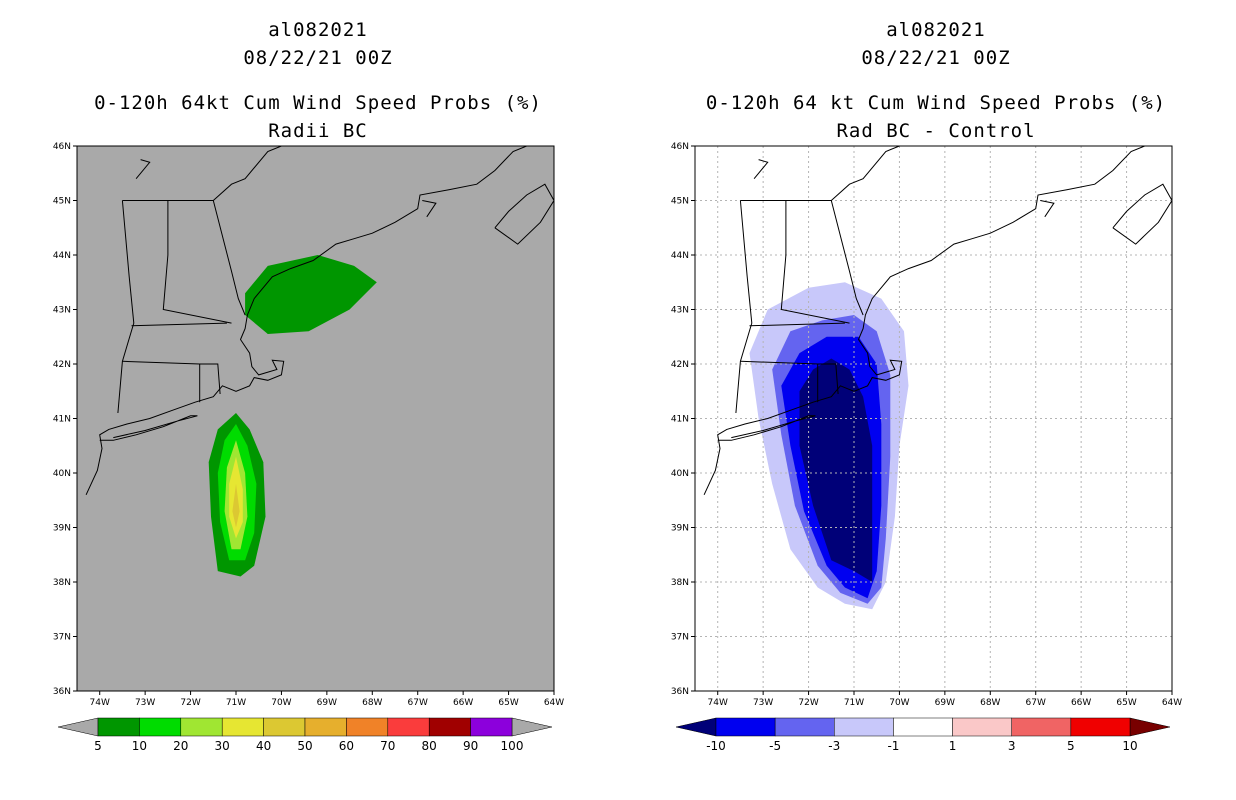  I want to click on contour-offshore-40pct, so click(236, 505).